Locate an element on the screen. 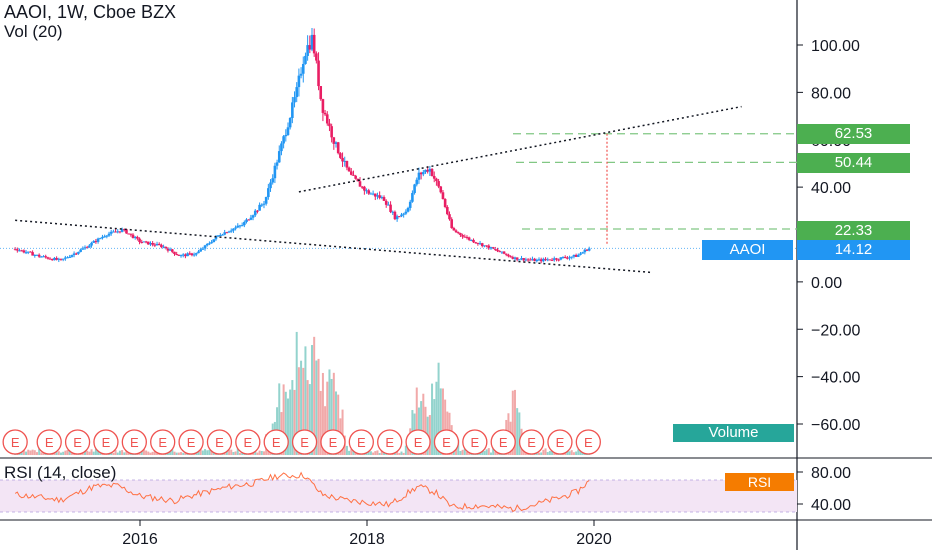 The width and height of the screenshot is (932, 555). volume-study-label: Vol (20) is located at coordinates (33, 31).